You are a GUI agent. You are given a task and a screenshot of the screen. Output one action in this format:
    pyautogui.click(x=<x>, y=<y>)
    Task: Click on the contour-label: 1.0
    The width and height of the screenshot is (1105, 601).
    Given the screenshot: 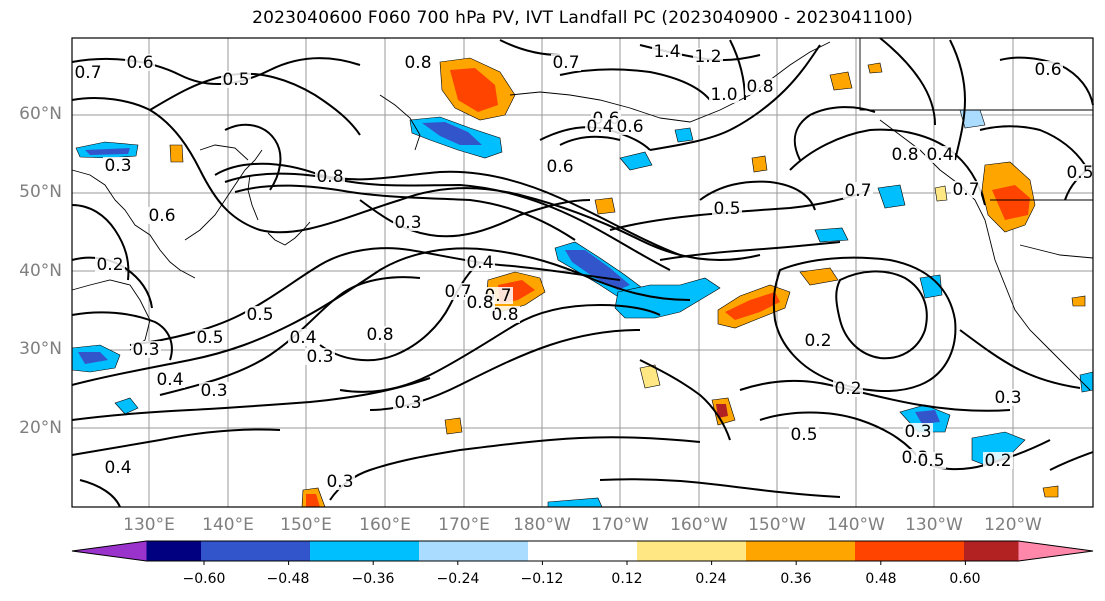 What is the action you would take?
    pyautogui.click(x=723, y=95)
    